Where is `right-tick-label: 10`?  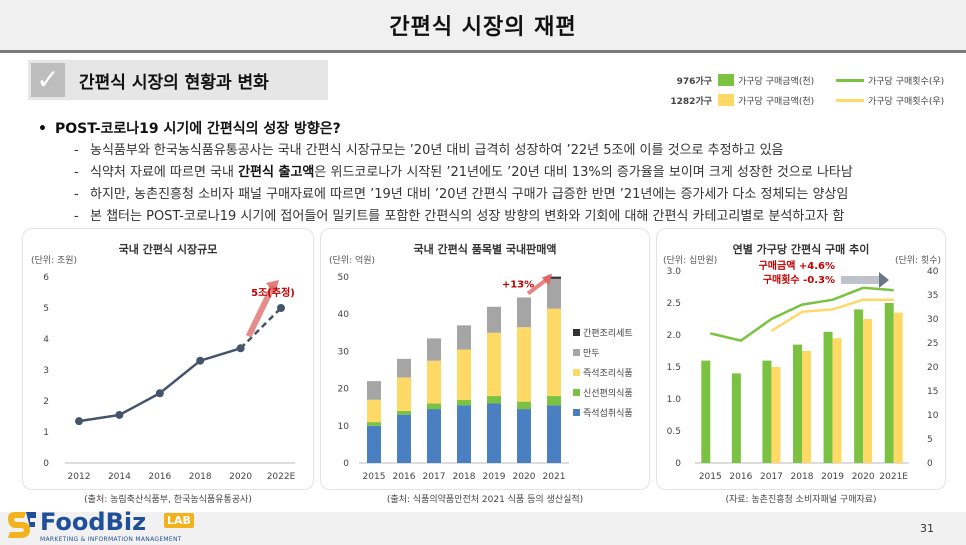 right-tick-label: 10 is located at coordinates (933, 416).